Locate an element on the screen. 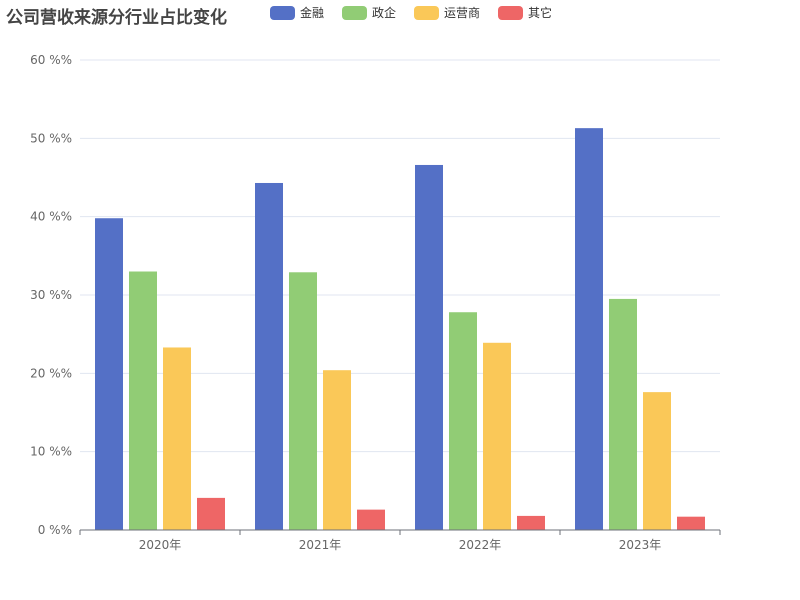  legend-item-finance: 金融 is located at coordinates (297, 12).